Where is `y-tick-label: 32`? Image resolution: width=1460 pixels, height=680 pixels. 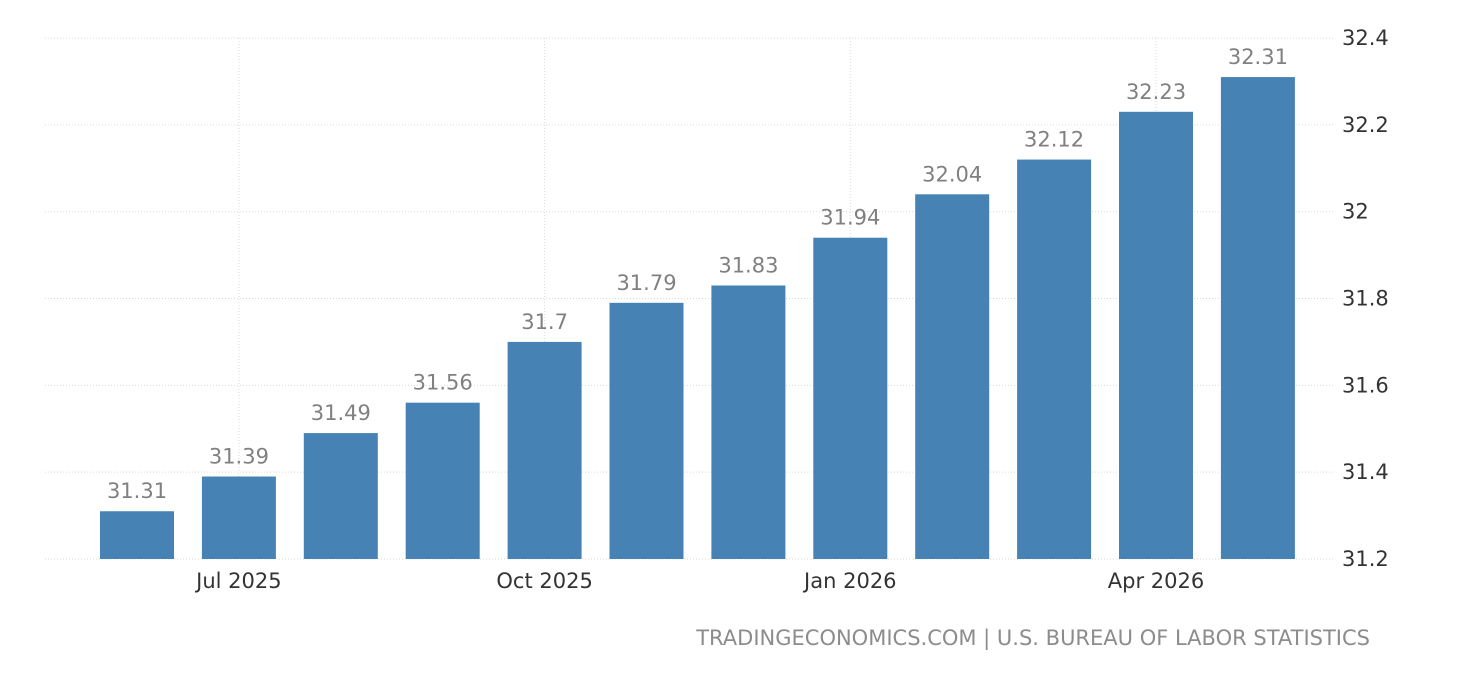 y-tick-label: 32 is located at coordinates (1355, 212).